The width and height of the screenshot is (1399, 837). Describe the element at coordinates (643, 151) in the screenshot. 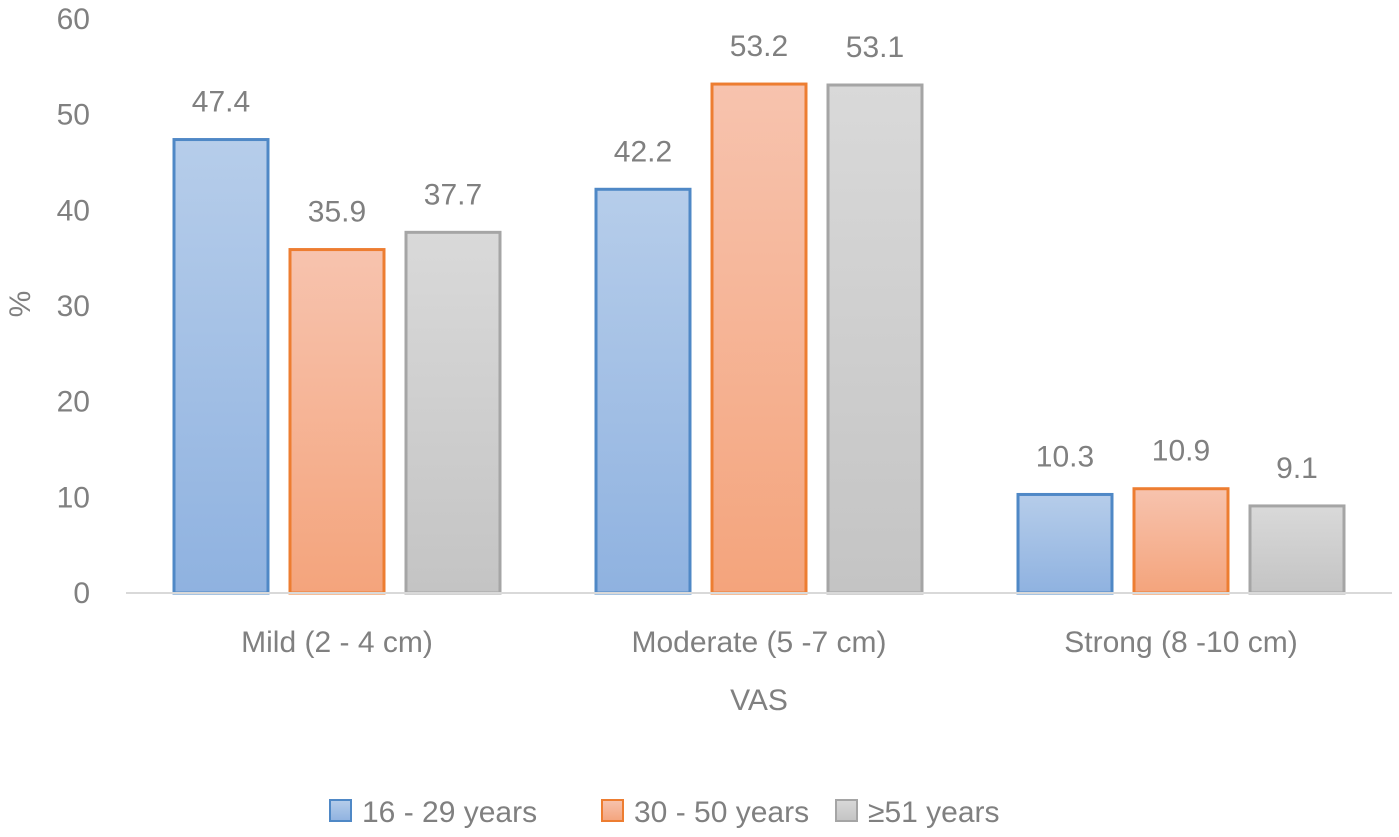

I see `data-label: 42.2` at that location.